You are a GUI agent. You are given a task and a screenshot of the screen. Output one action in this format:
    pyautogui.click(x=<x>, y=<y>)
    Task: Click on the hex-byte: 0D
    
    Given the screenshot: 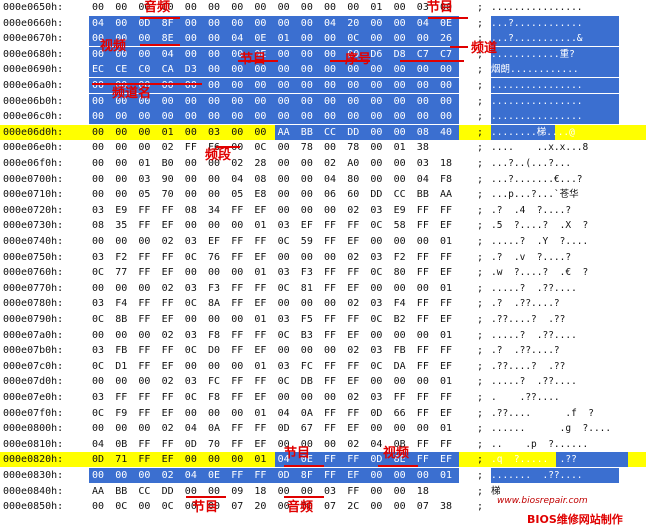 What is the action you would take?
    pyautogui.click(x=376, y=460)
    